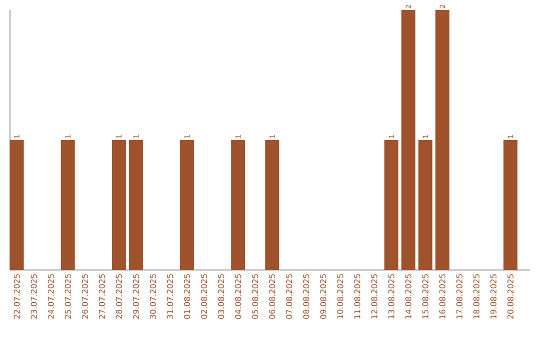 The width and height of the screenshot is (540, 340). What do you see at coordinates (135, 296) in the screenshot?
I see `x-tick-label: 29.07.2025` at bounding box center [135, 296].